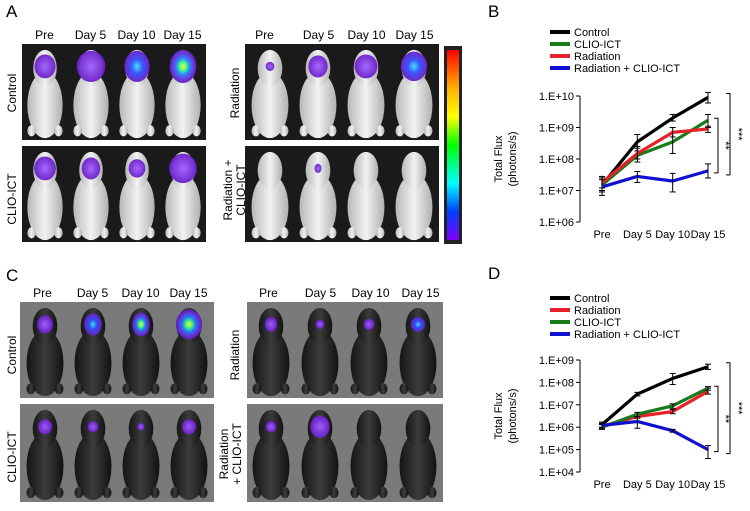 Image resolution: width=750 pixels, height=511 pixels. I want to click on legend-label: Control, so click(591, 299).